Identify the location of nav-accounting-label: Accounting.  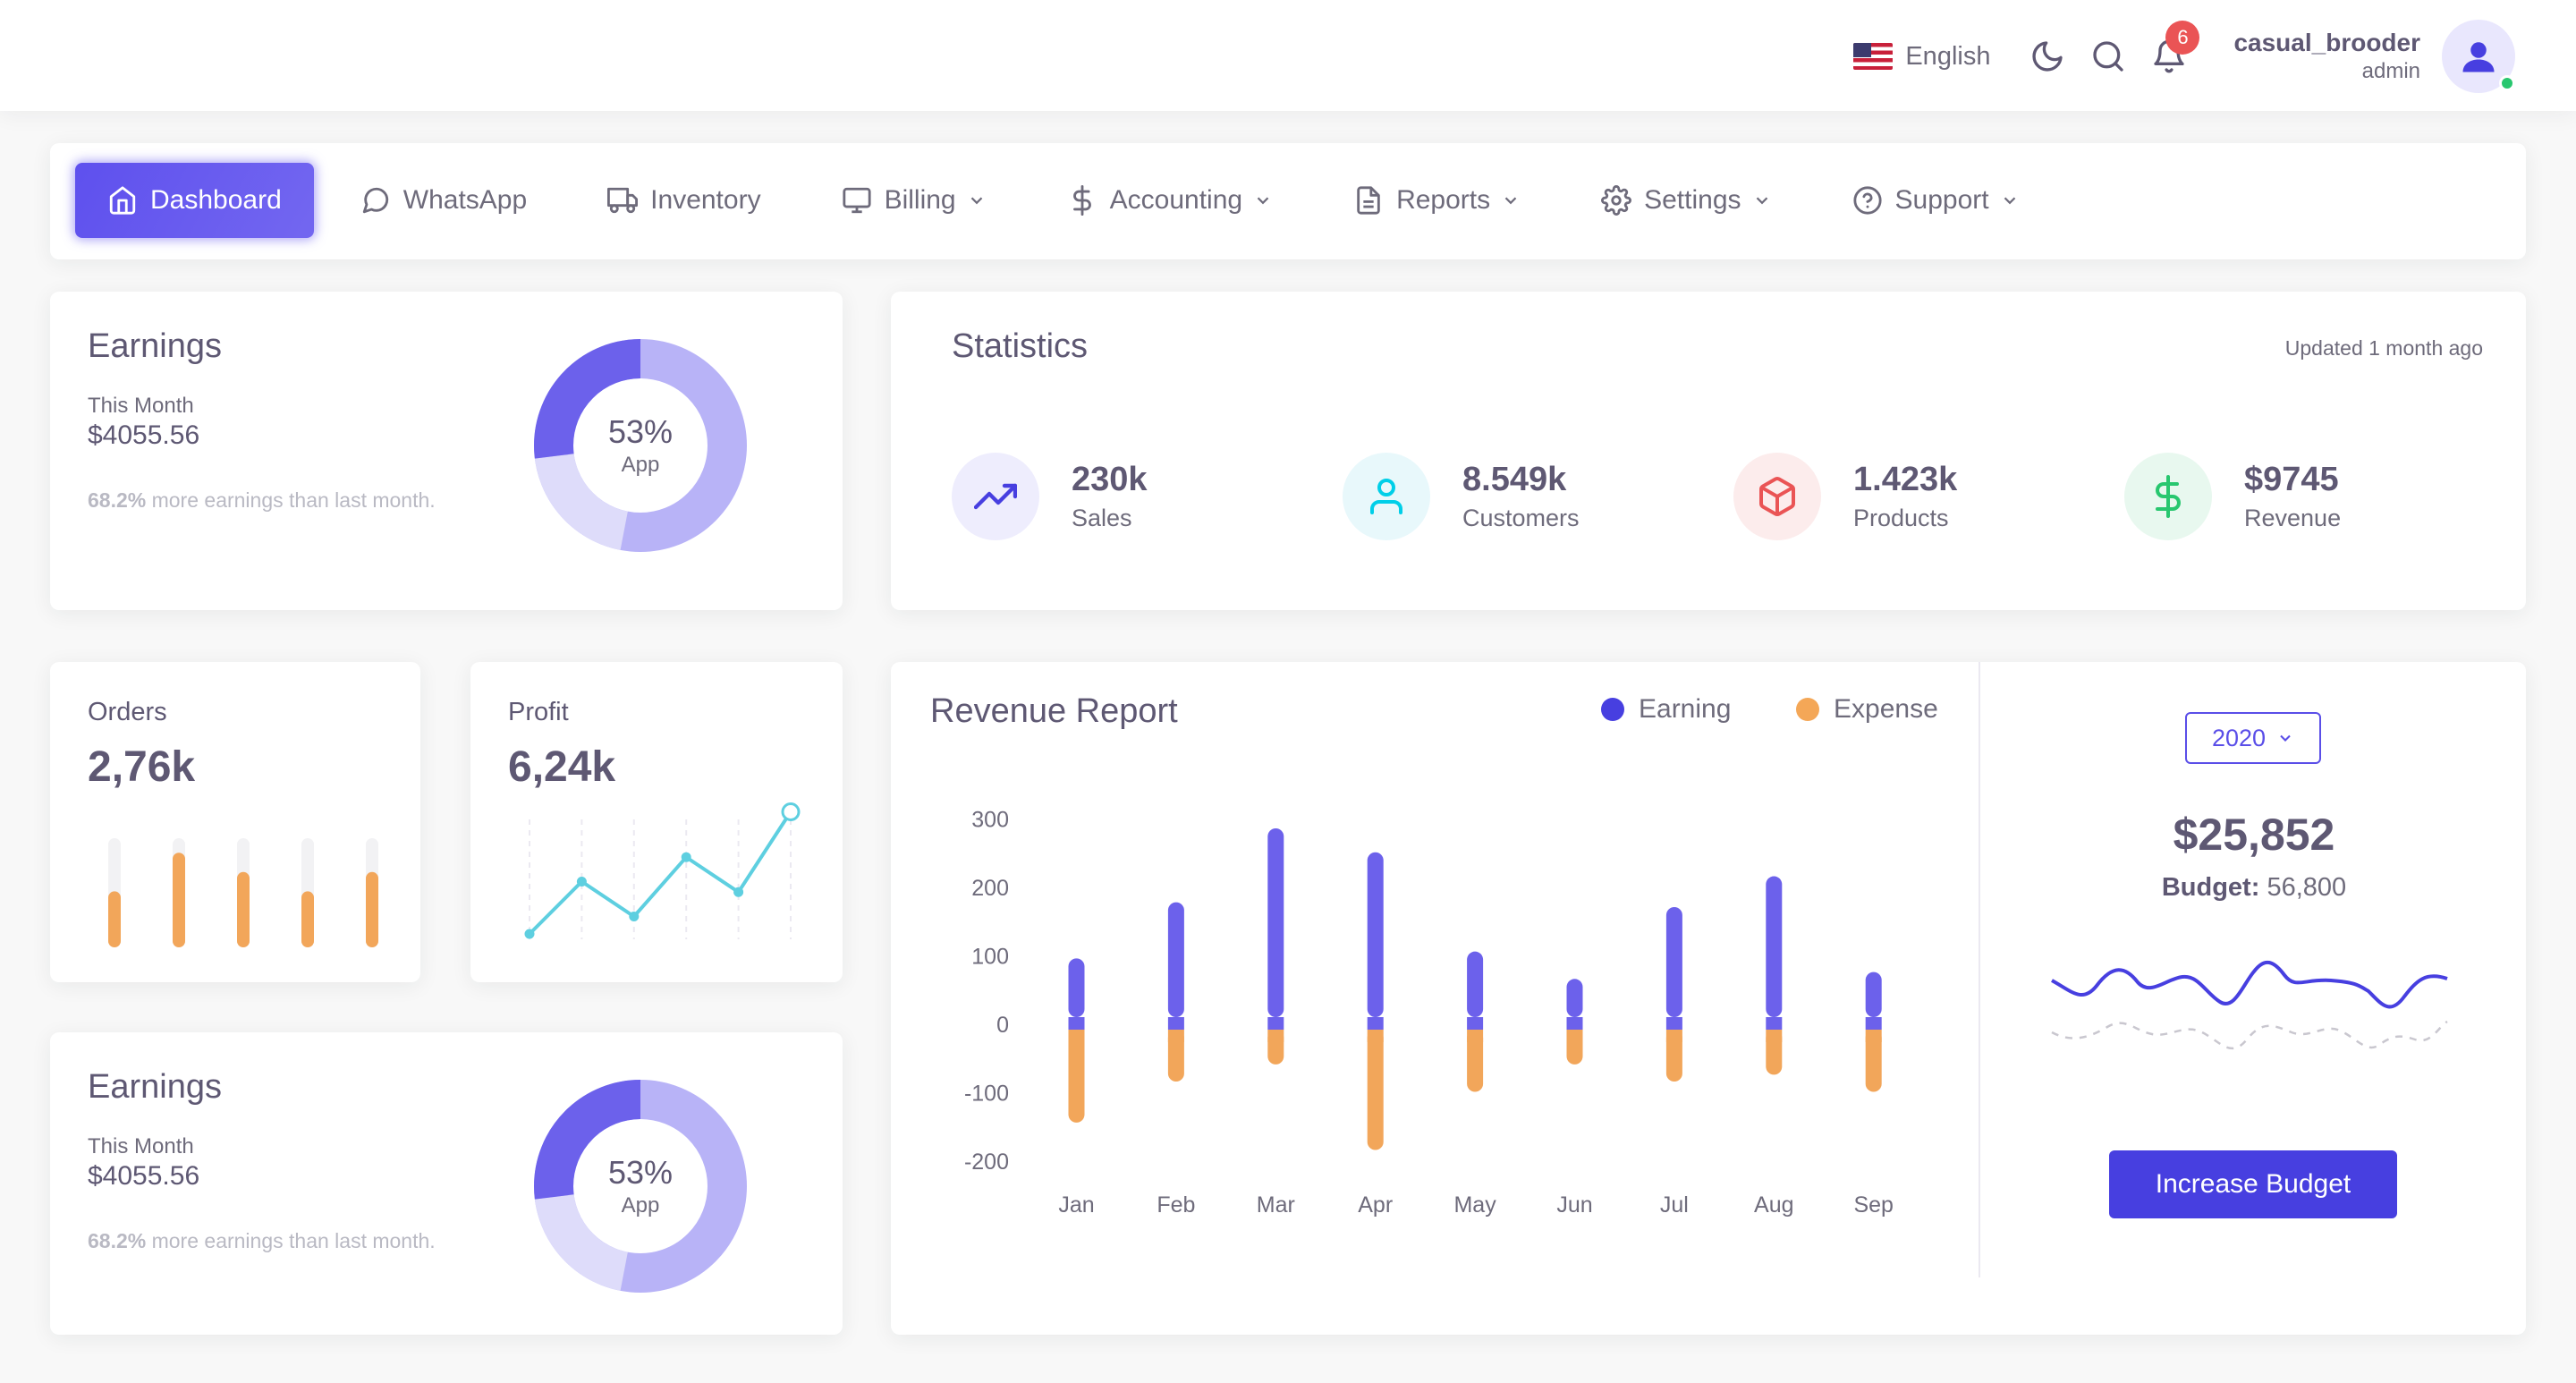
(1176, 200).